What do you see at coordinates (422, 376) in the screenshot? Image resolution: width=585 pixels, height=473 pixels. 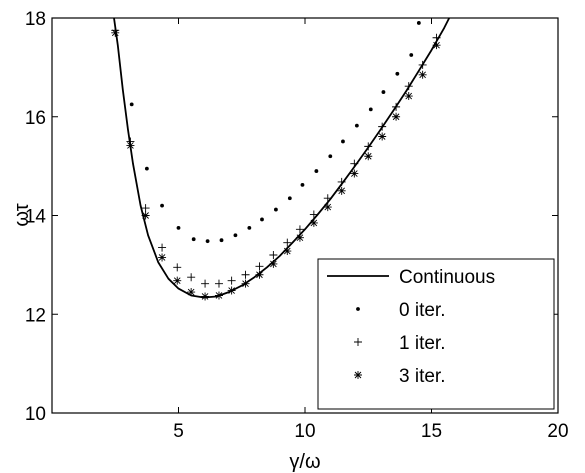 I see `legend-label: 3 iter.` at bounding box center [422, 376].